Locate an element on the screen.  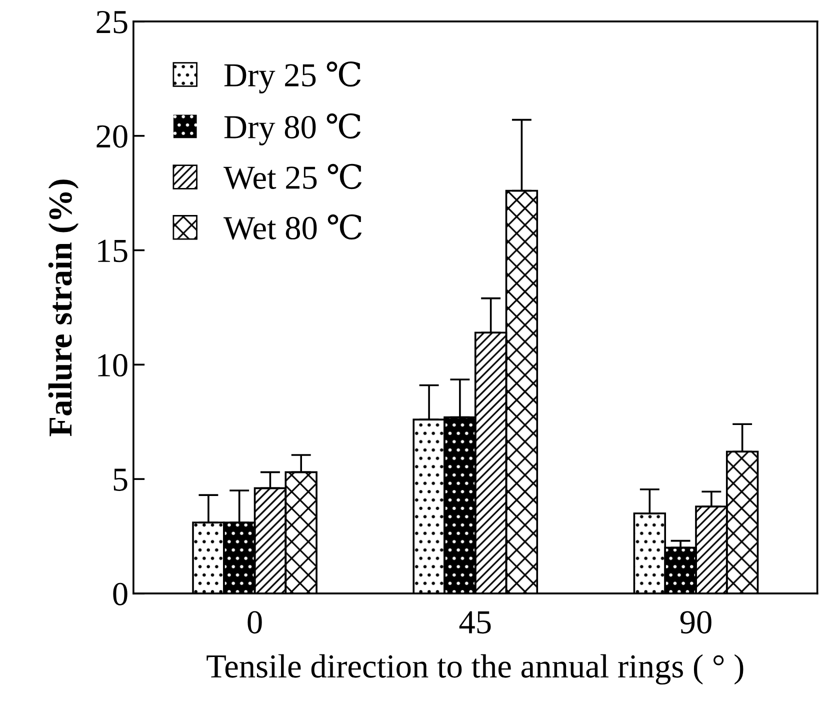
y-tick-label: 25 is located at coordinates (112, 22).